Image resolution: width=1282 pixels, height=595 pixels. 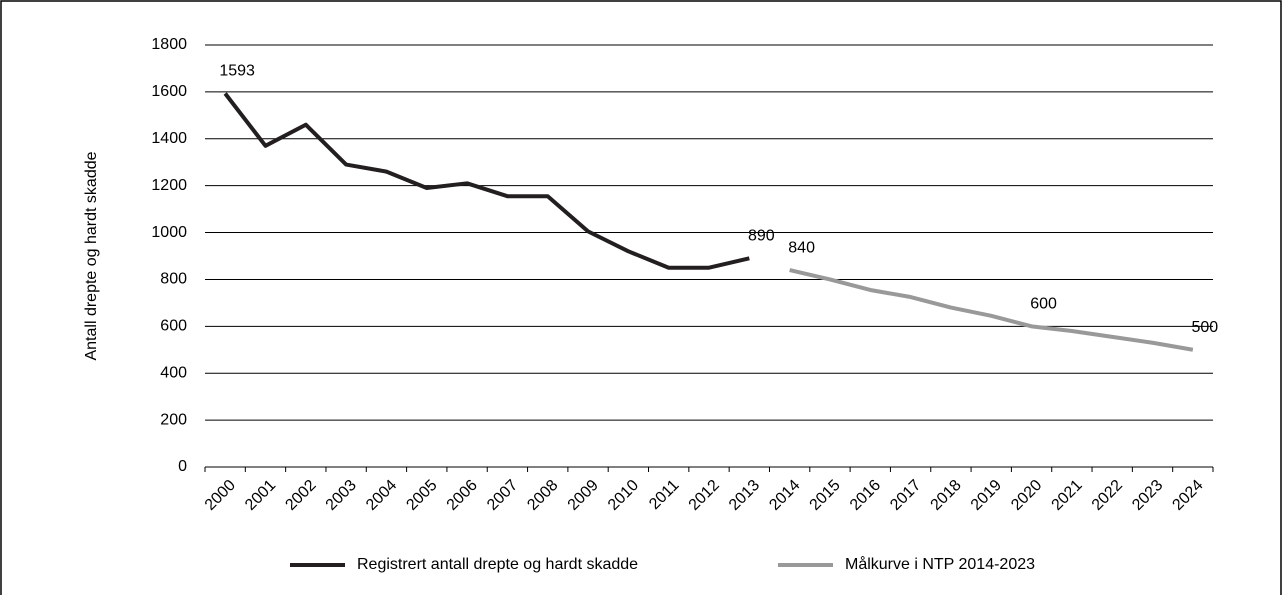 I want to click on x-tick-label: 2020, so click(x=1026, y=495).